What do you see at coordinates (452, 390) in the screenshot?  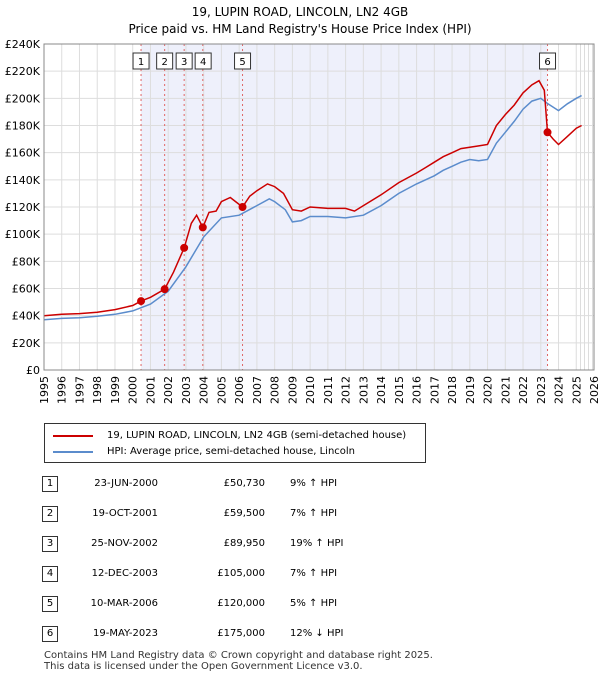 I see `x-tick-label: 2018` at bounding box center [452, 390].